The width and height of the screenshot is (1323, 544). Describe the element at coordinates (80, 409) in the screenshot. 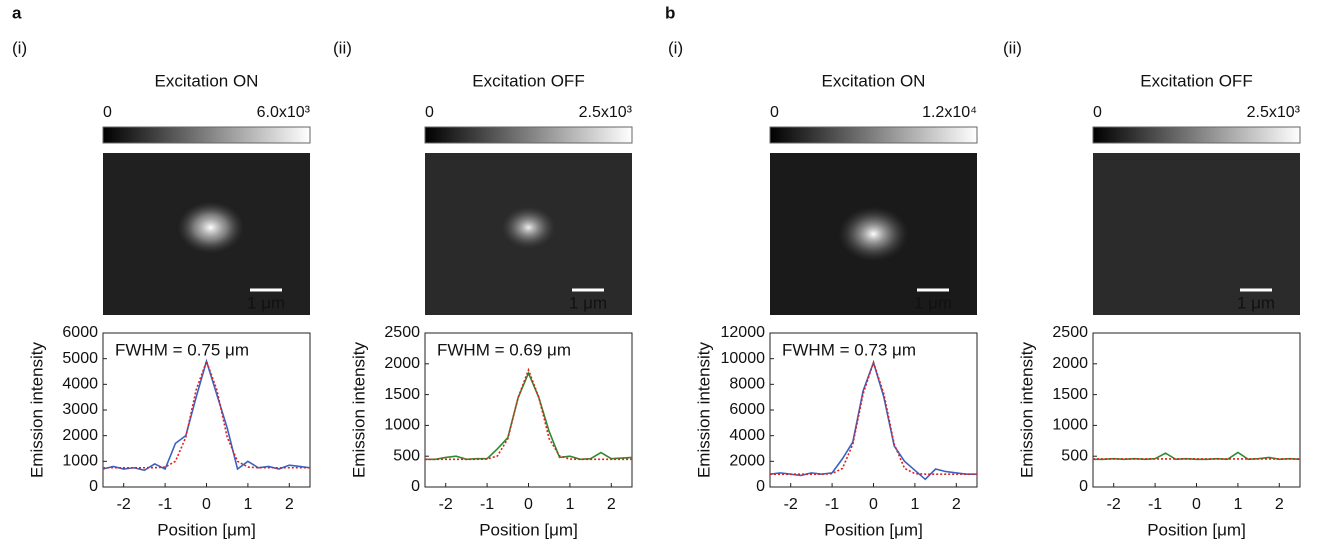

I see `y-tick-label: 3000` at that location.